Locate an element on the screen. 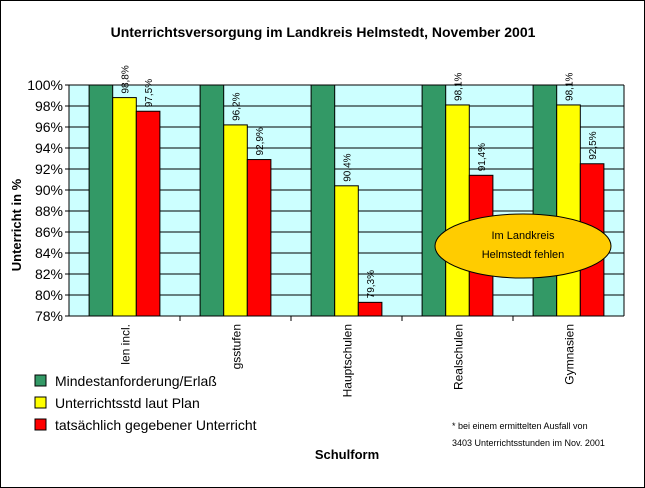 This screenshot has height=488, width=645. annotation-ellipse is located at coordinates (523, 246).